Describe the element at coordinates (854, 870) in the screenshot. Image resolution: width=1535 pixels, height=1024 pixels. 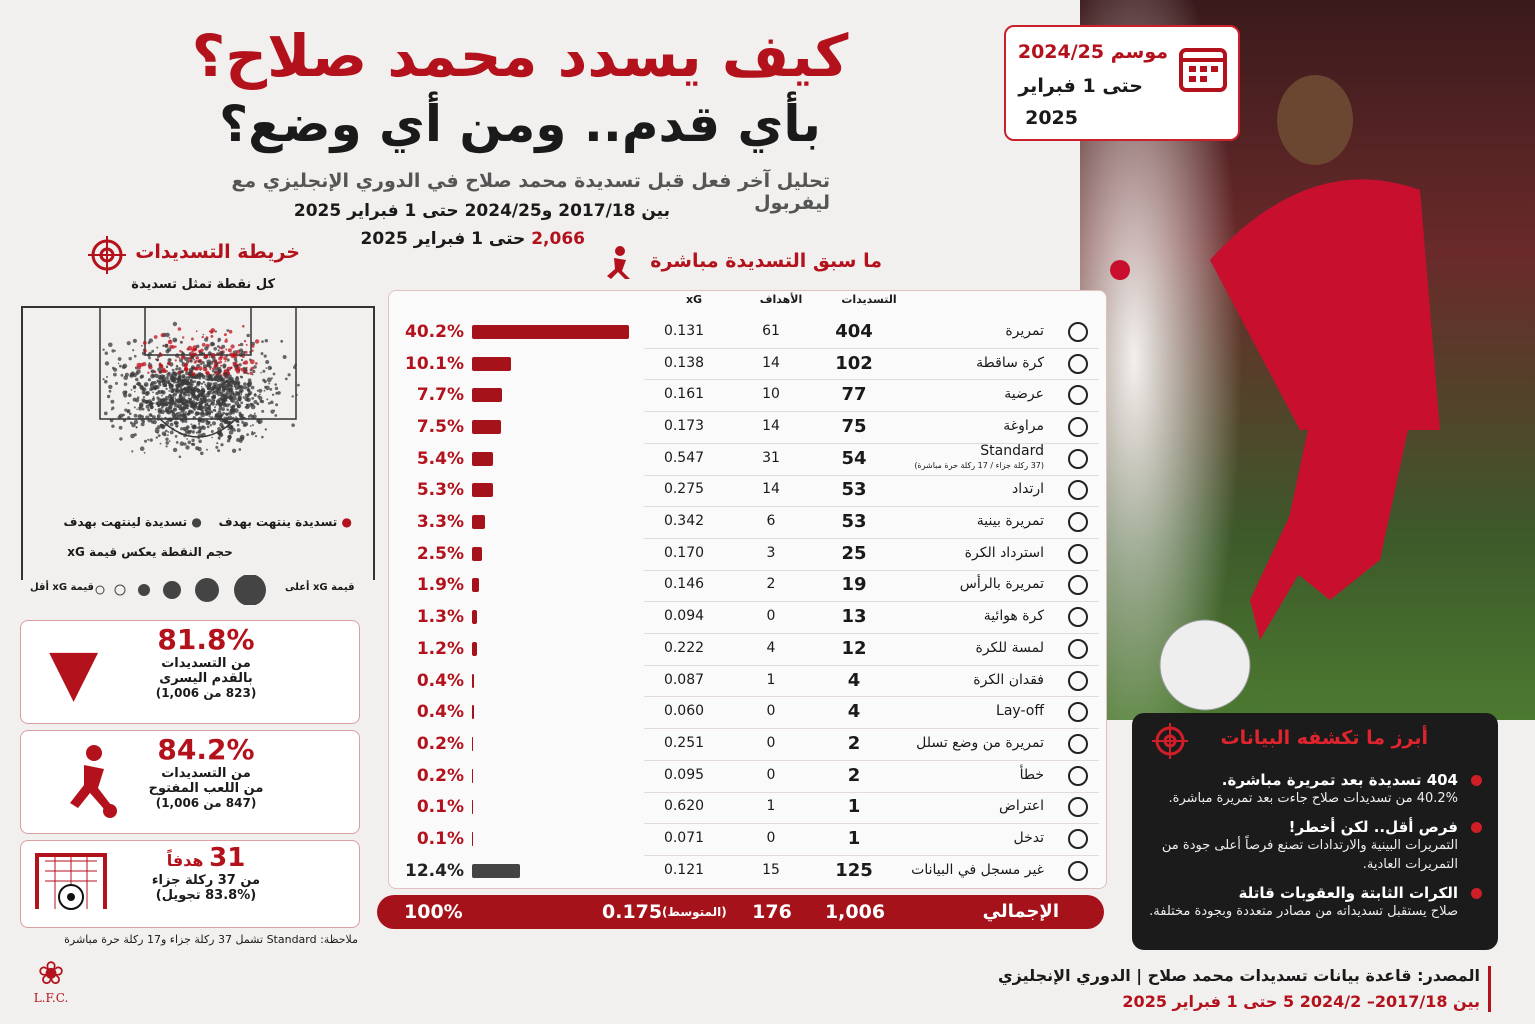
I see `shots: 125` at that location.